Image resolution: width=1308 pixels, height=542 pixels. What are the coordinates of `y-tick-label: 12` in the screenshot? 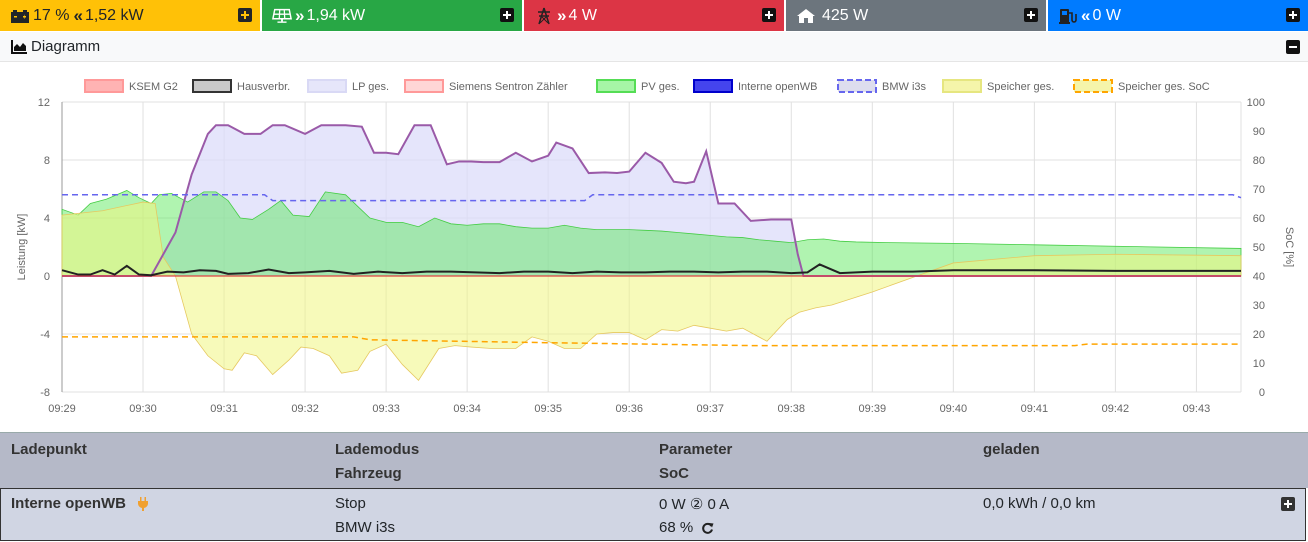 It's located at (44, 103).